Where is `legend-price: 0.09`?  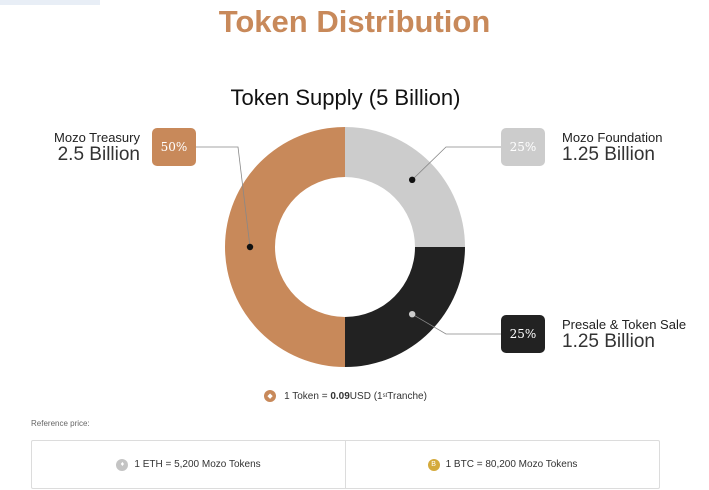
legend-price: 0.09 is located at coordinates (340, 396).